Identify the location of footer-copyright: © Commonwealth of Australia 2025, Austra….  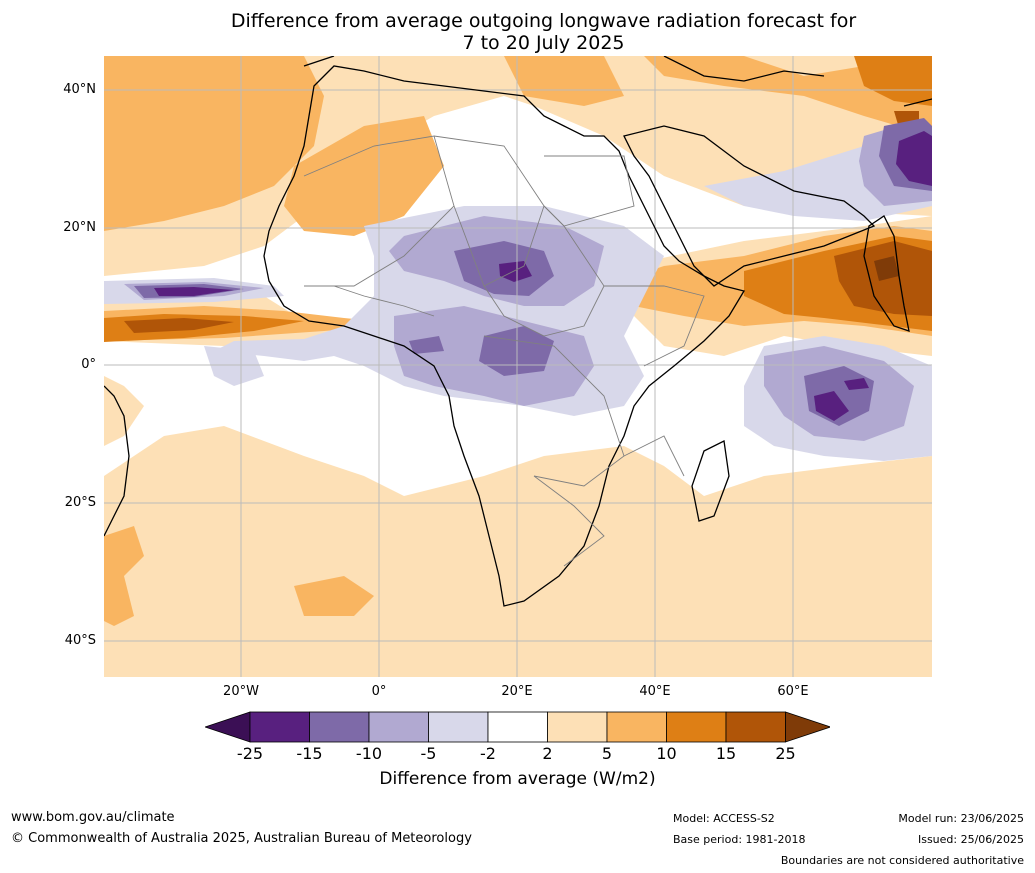
(241, 838).